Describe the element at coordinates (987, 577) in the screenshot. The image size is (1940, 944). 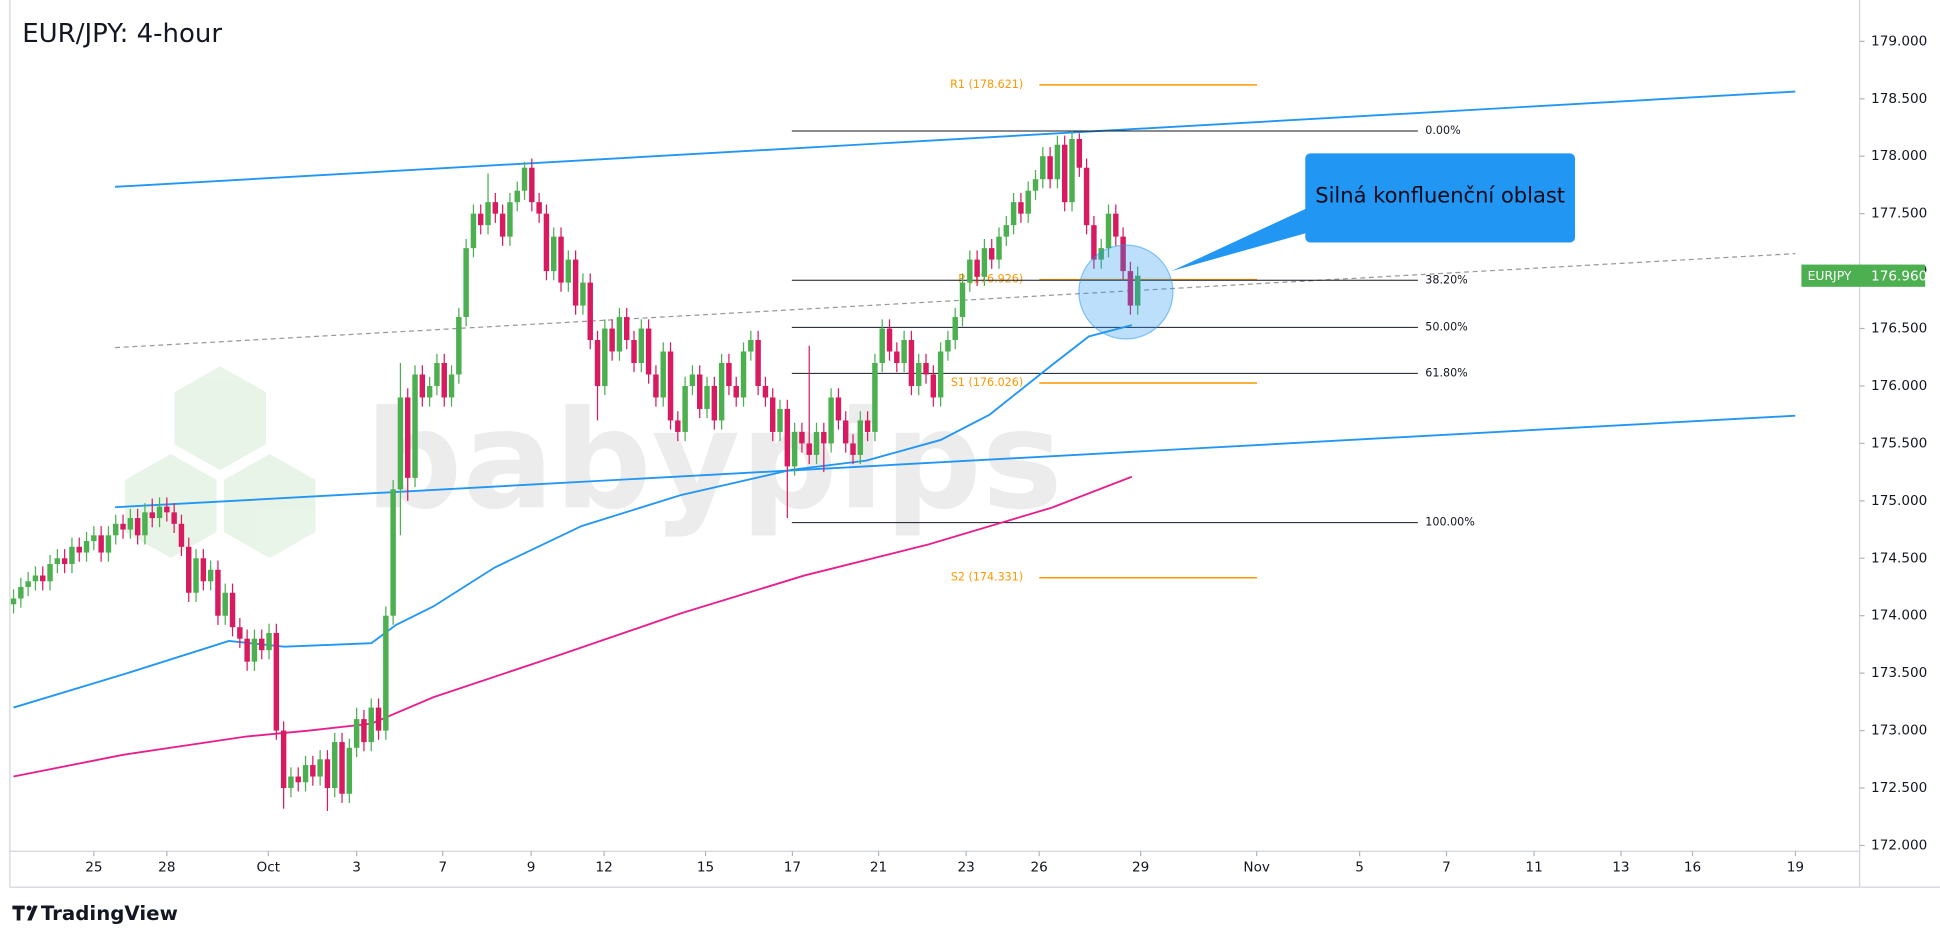
I see `pivot-label: S2 (174.331)` at that location.